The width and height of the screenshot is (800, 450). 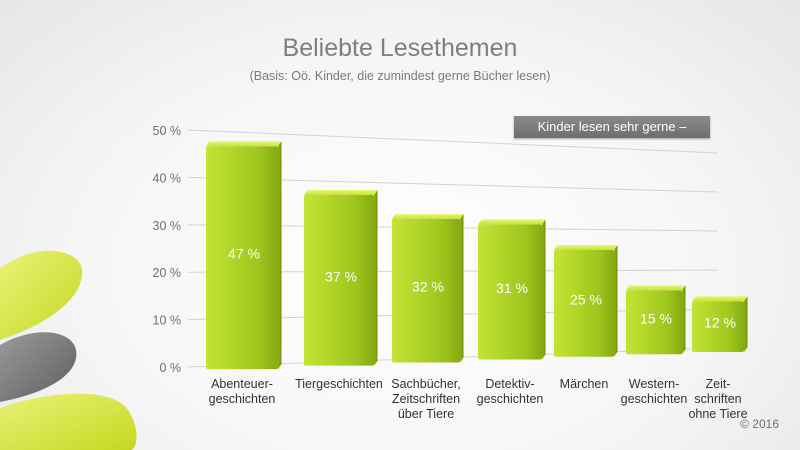 What do you see at coordinates (167, 131) in the screenshot?
I see `y-tick-label: 50 %` at bounding box center [167, 131].